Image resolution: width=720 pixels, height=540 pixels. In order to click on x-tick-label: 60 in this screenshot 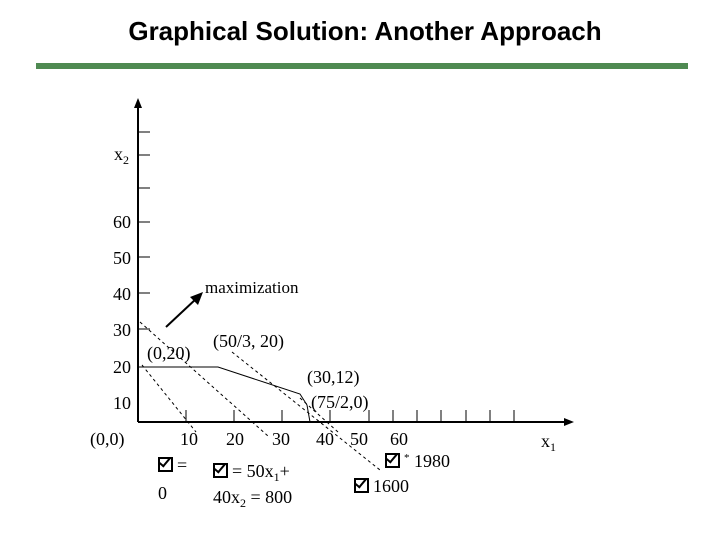, I will do `click(399, 439)`.